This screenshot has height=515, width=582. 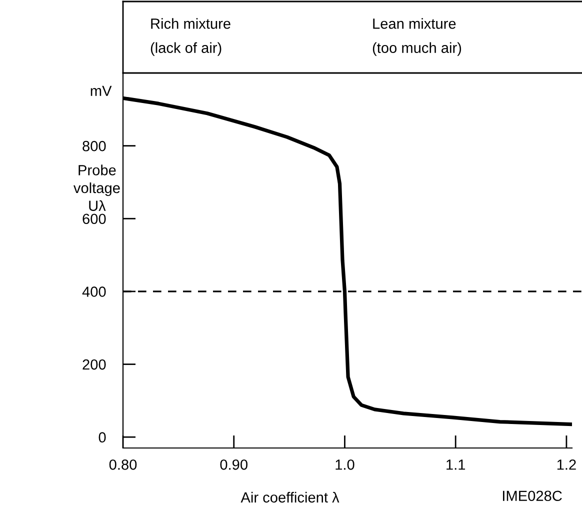 I want to click on y-tick-label: 0, so click(x=102, y=437).